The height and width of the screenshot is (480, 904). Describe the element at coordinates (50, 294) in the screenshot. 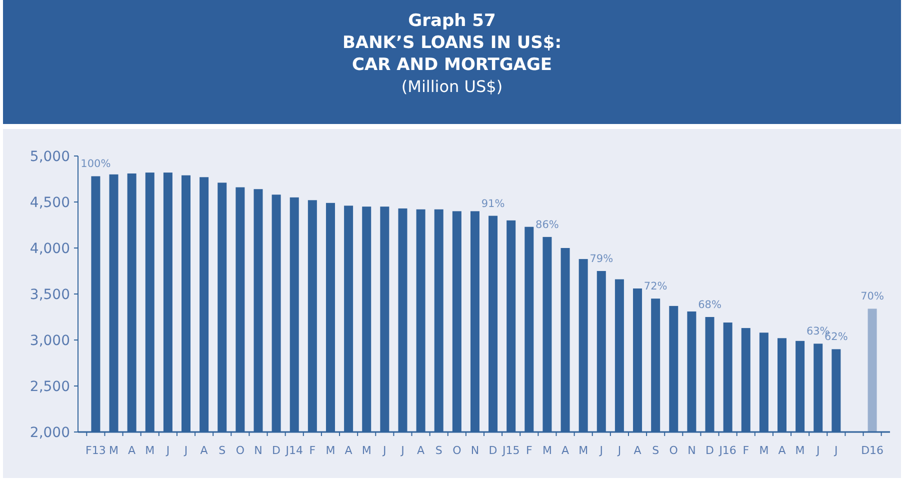

I see `y-tick-label: 3,500` at that location.